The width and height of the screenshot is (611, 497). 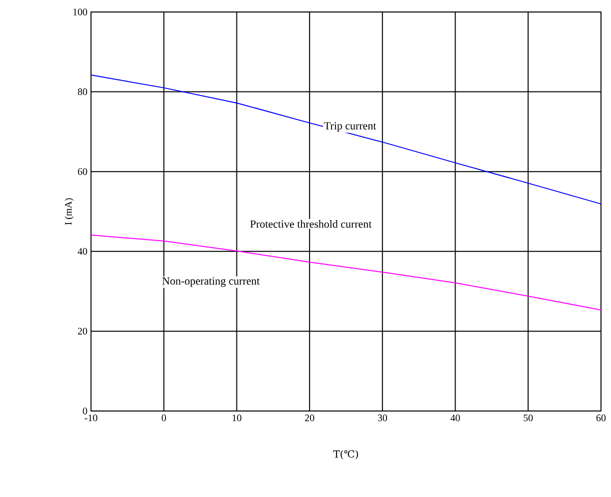 What do you see at coordinates (80, 12) in the screenshot?
I see `y-tick-label: 100` at bounding box center [80, 12].